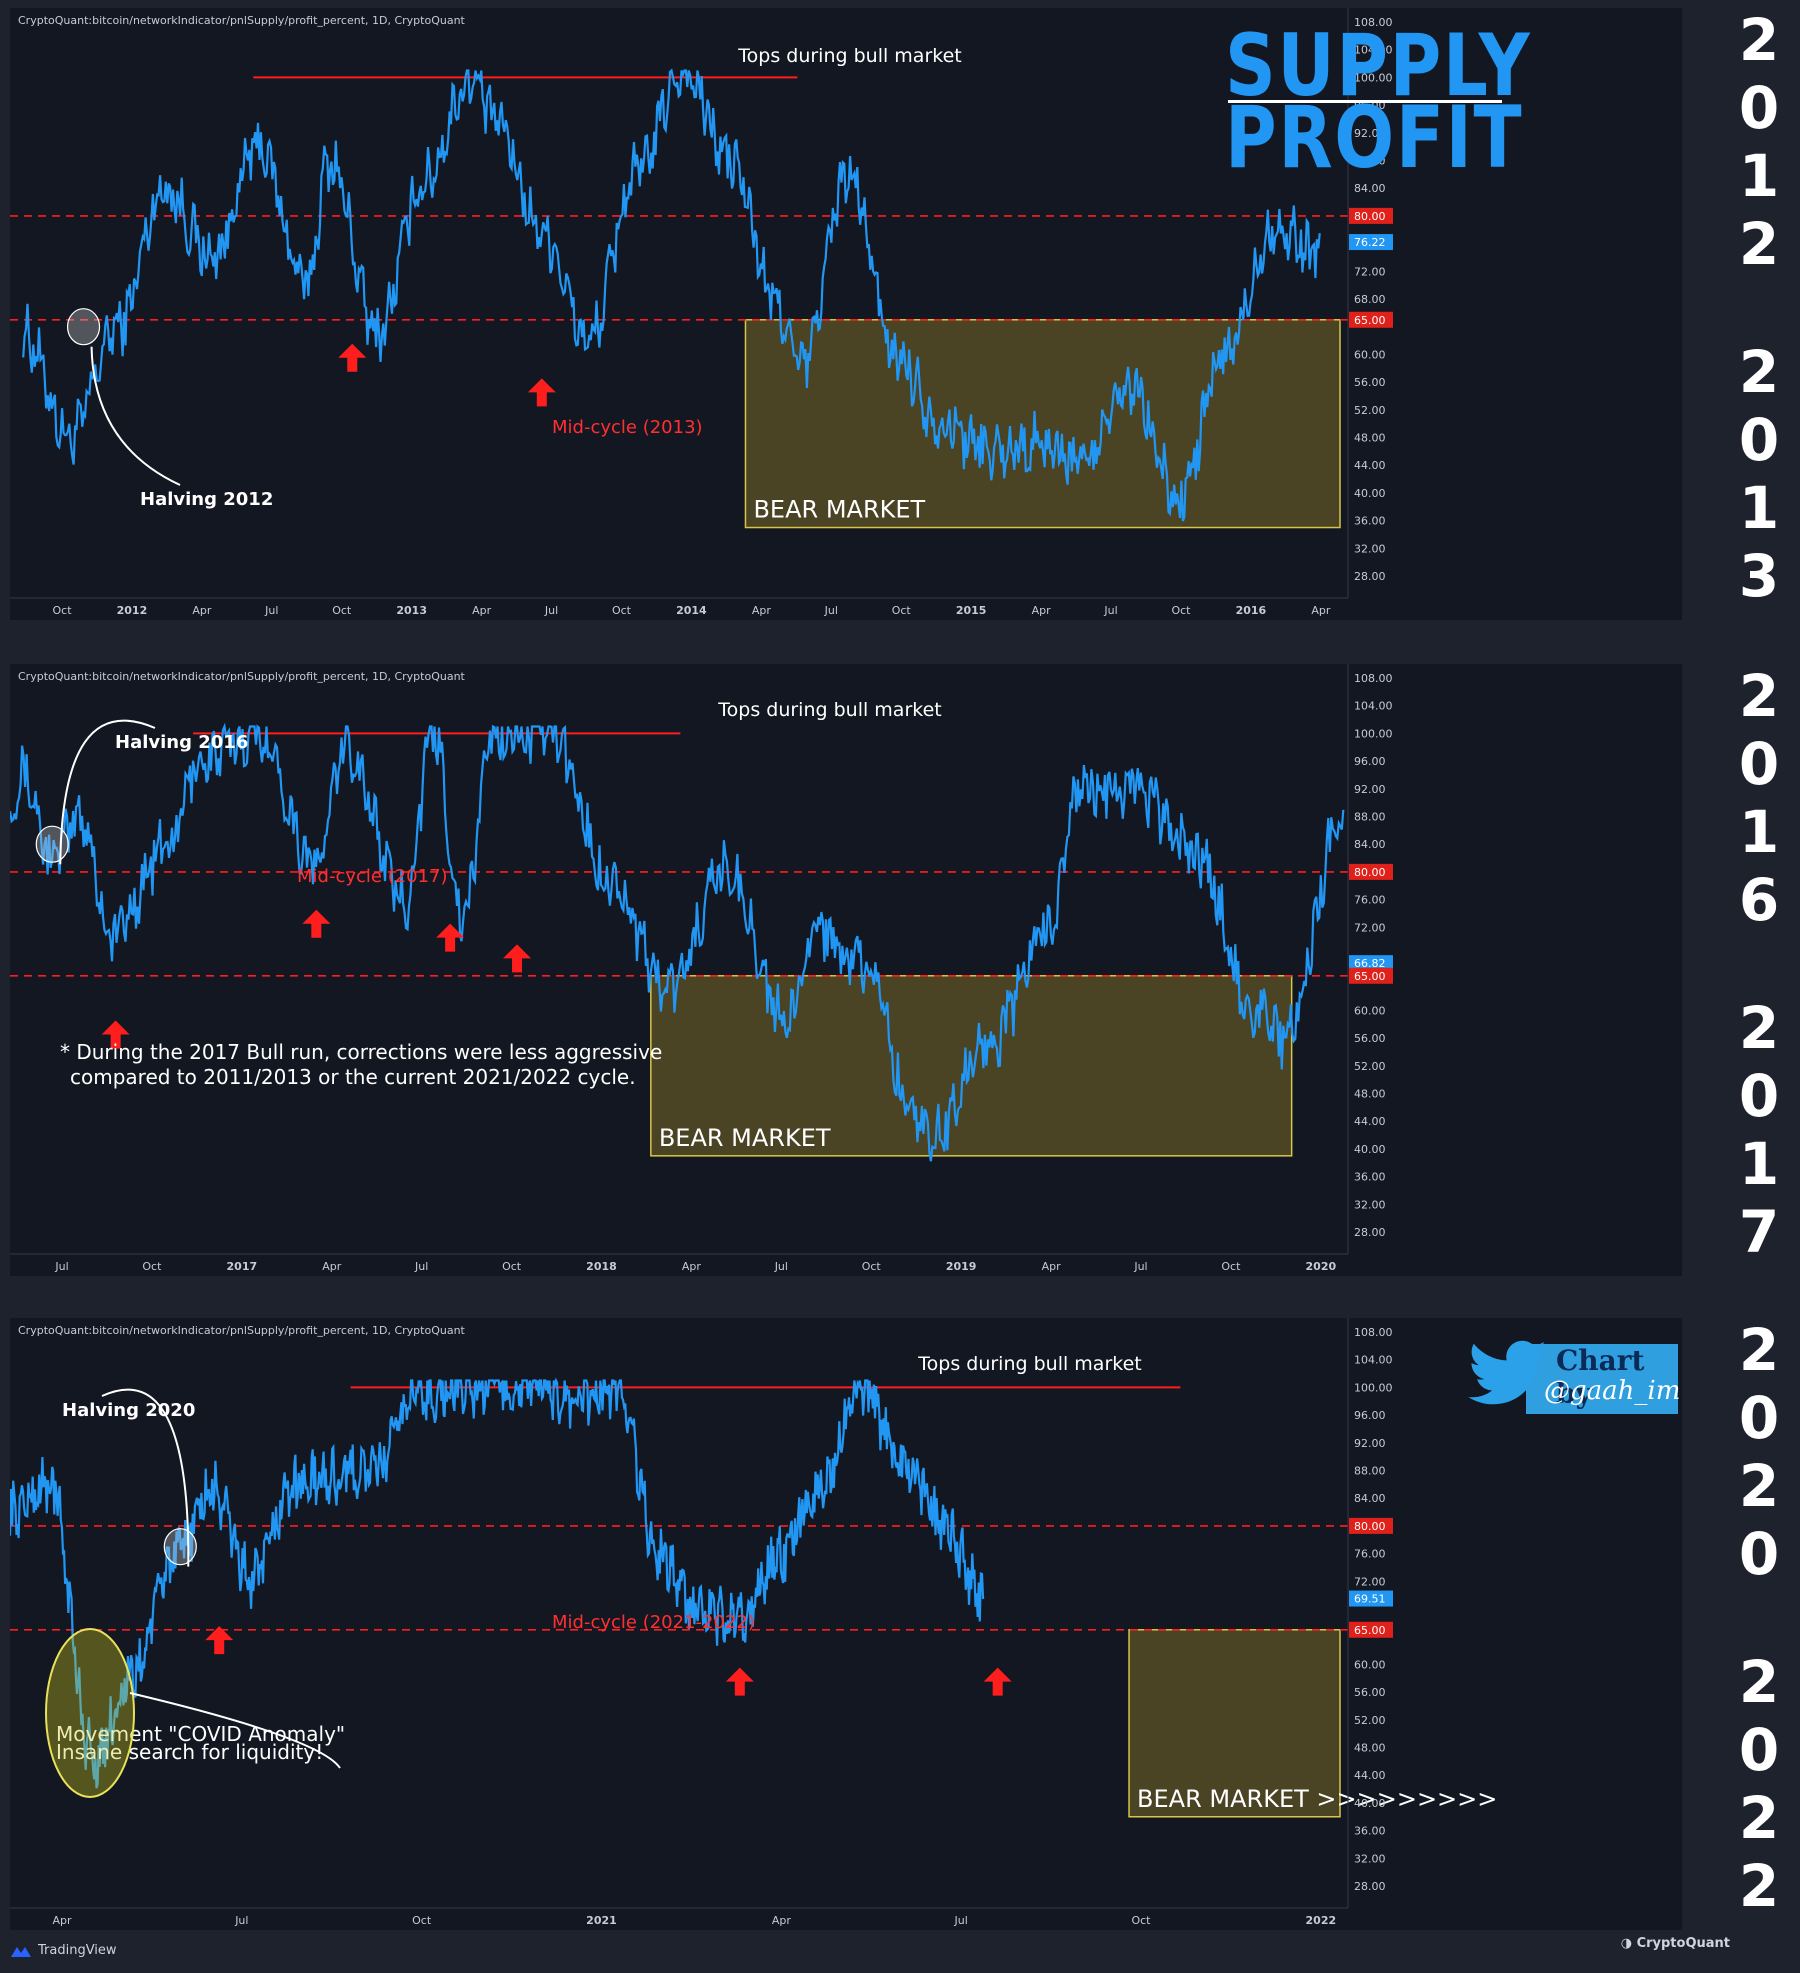  What do you see at coordinates (1378, 102) in the screenshot?
I see `supply-profit-title: SUPPLY PROFIT` at bounding box center [1378, 102].